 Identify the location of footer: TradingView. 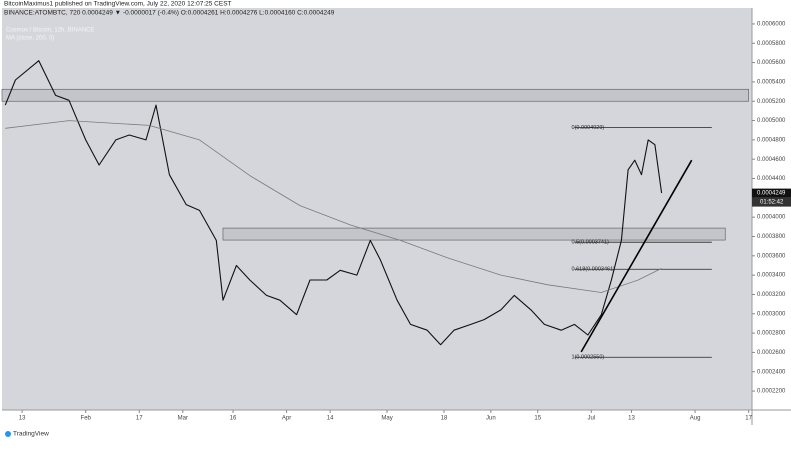
(27, 434).